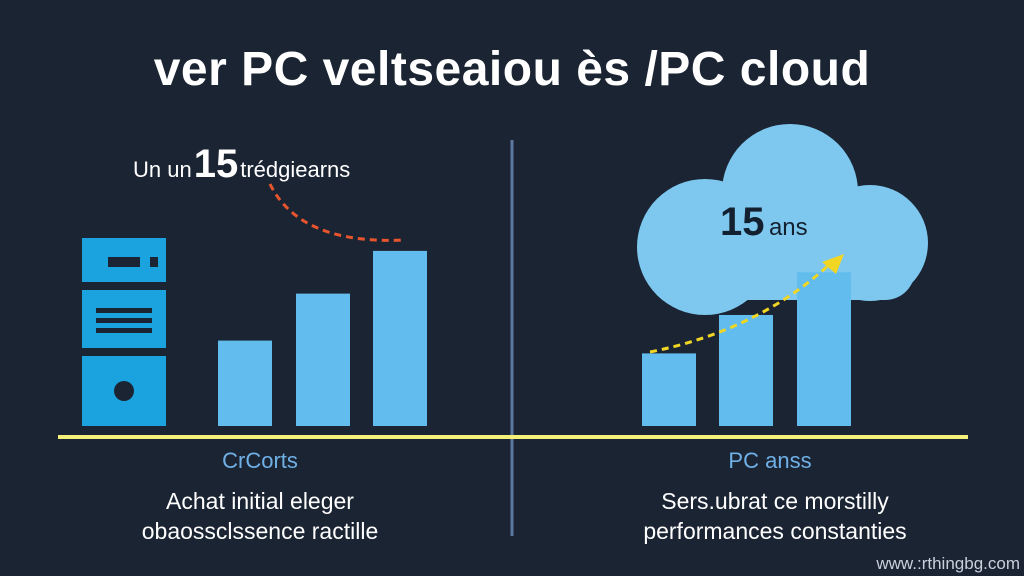 The height and width of the screenshot is (576, 1024). What do you see at coordinates (788, 227) in the screenshot?
I see `cloud-annotation-unit: ans` at bounding box center [788, 227].